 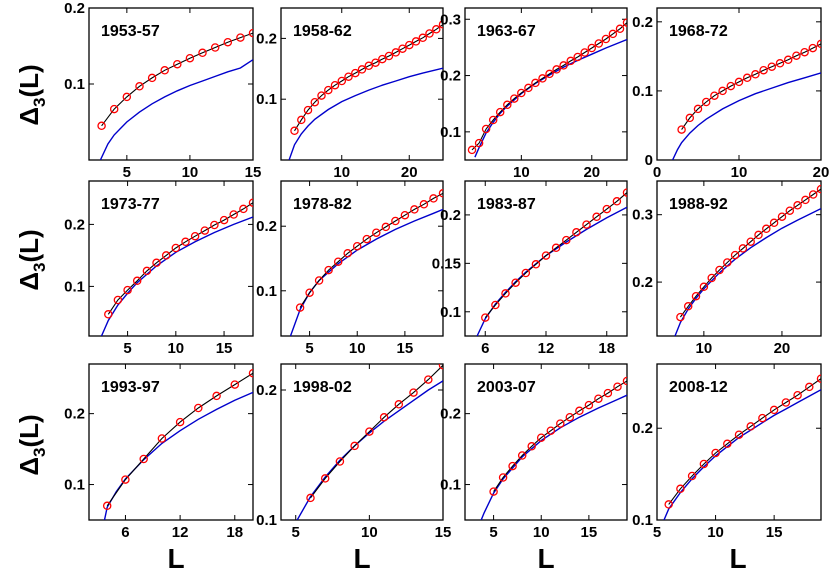 I want to click on x-tick-label: 15, so click(x=589, y=532).